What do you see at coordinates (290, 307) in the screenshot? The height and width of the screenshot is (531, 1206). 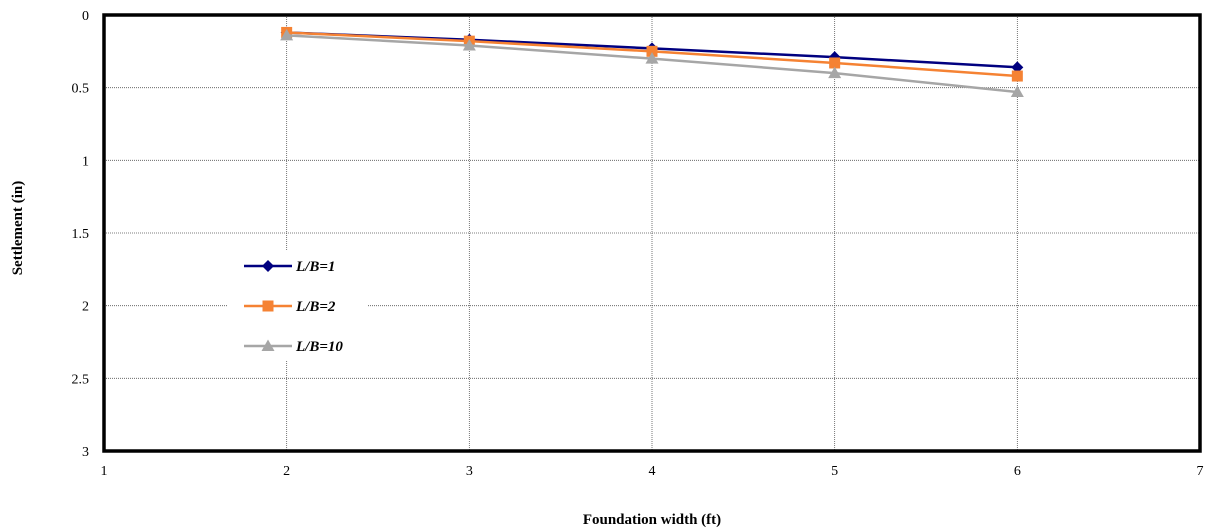 I see `legend-item: L/B=2` at bounding box center [290, 307].